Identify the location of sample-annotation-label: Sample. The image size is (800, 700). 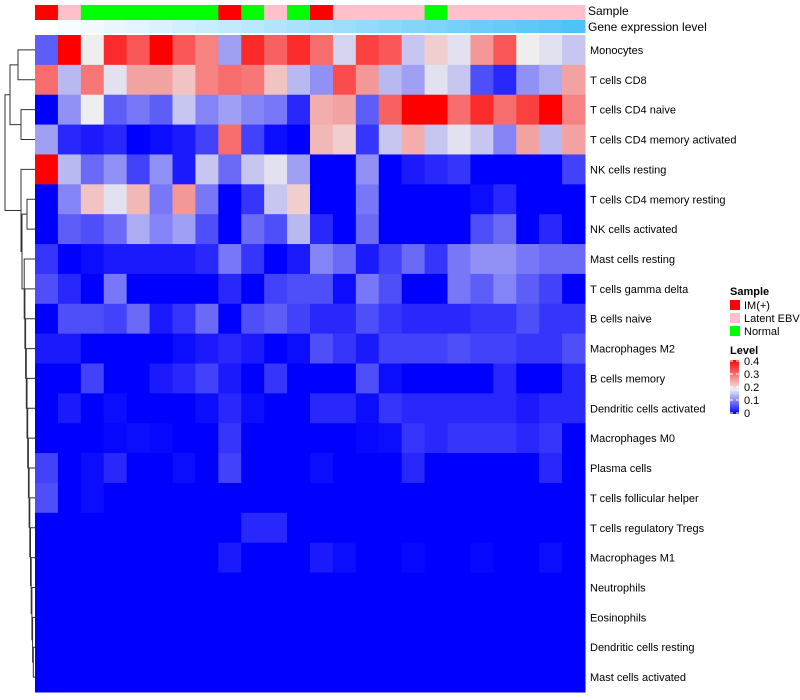
(608, 11).